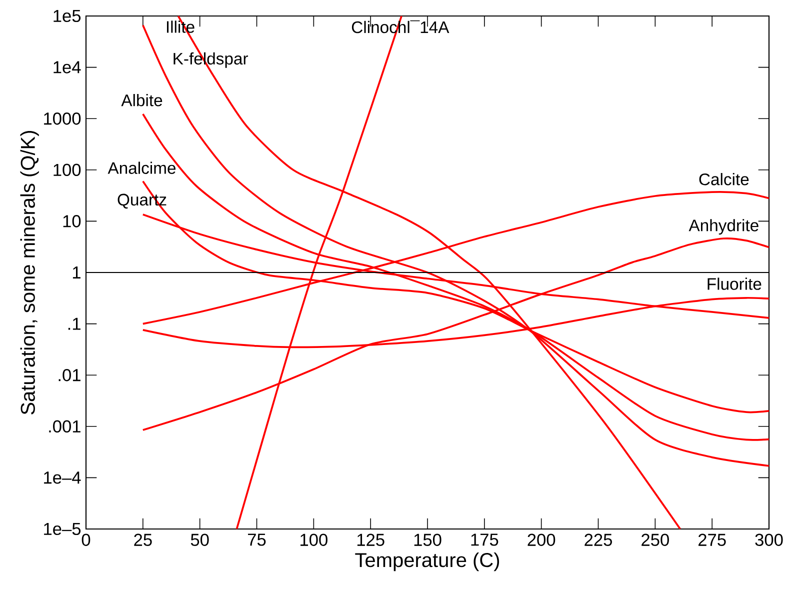 This screenshot has height=593, width=785. I want to click on series-label: Calcite, so click(724, 179).